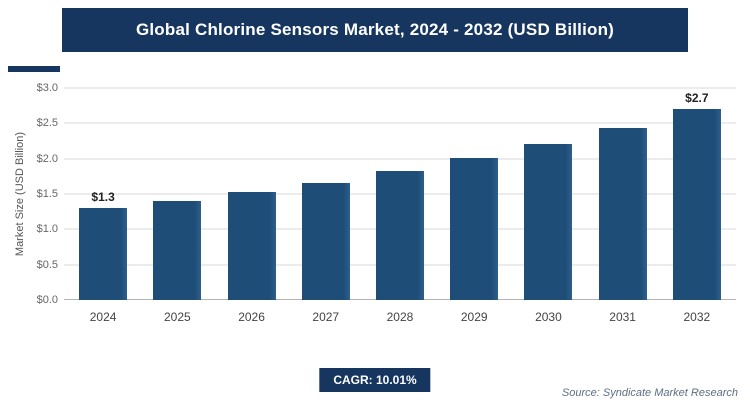 This screenshot has height=417, width=750. I want to click on y-tick-label: $1.5, so click(47, 194).